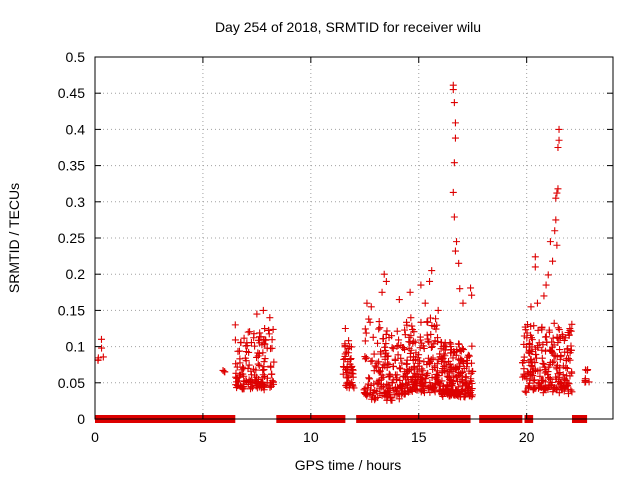 The height and width of the screenshot is (485, 640). Describe the element at coordinates (348, 465) in the screenshot. I see `x-axis-label: GPS time / hours` at that location.